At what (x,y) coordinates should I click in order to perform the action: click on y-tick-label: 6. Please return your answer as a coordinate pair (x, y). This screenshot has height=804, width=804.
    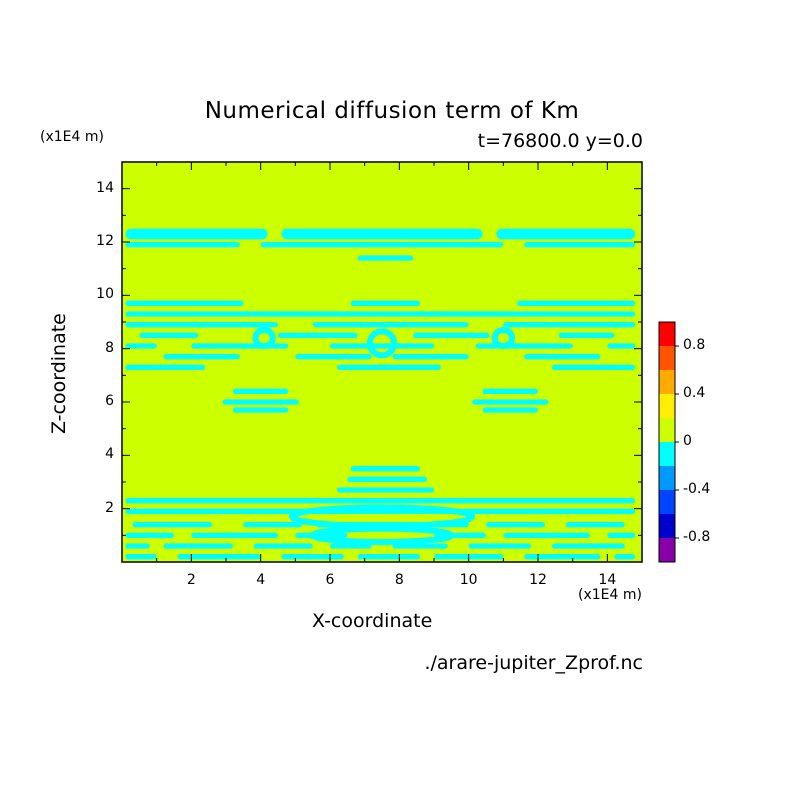
    Looking at the image, I should click on (109, 401).